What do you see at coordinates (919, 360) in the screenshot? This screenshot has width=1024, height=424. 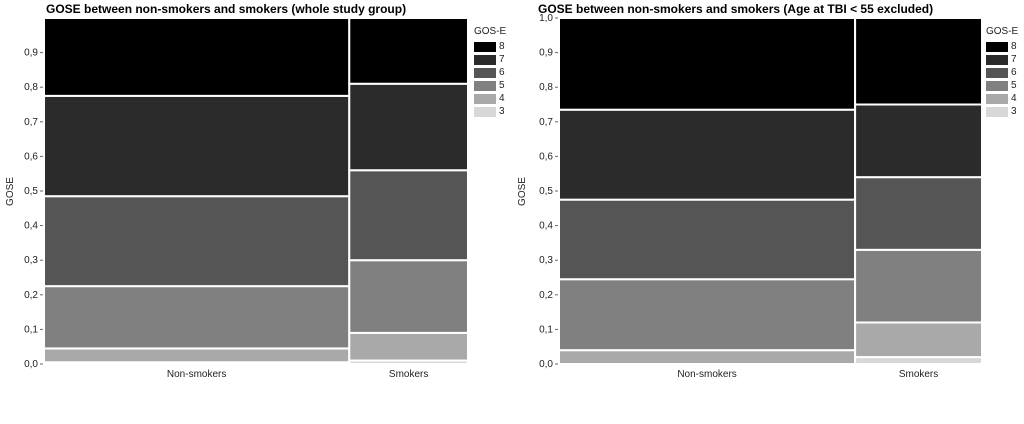 I see `mosaic-cell-gose-3-smokers` at bounding box center [919, 360].